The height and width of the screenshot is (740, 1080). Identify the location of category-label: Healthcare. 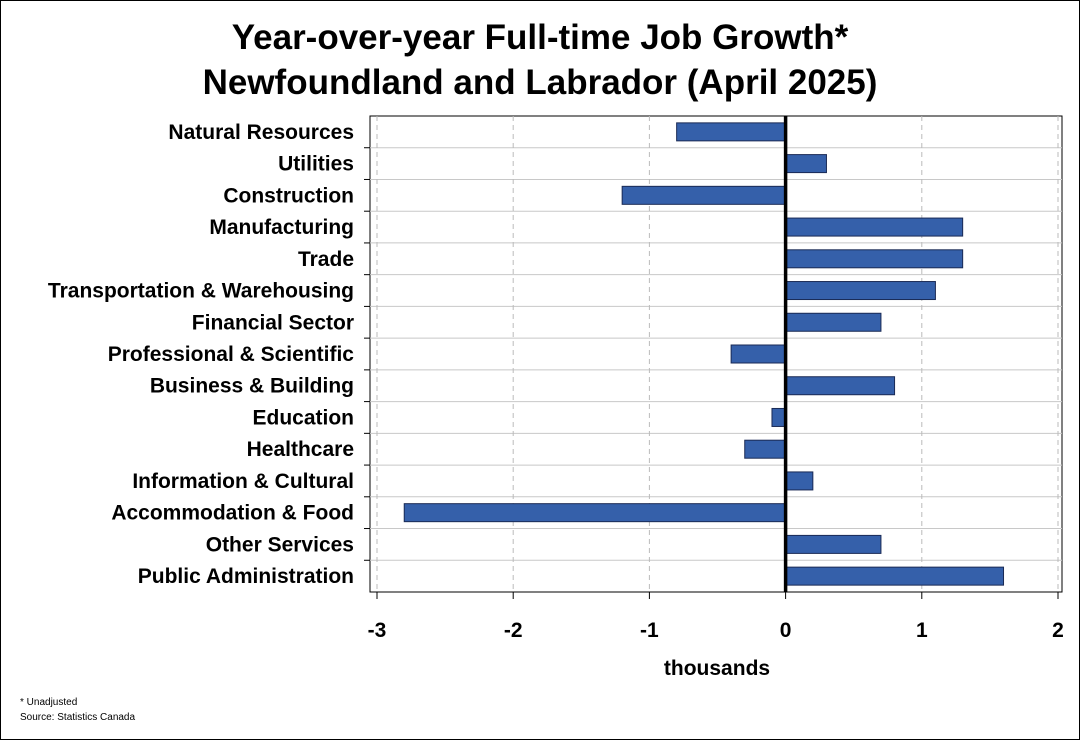
(300, 449).